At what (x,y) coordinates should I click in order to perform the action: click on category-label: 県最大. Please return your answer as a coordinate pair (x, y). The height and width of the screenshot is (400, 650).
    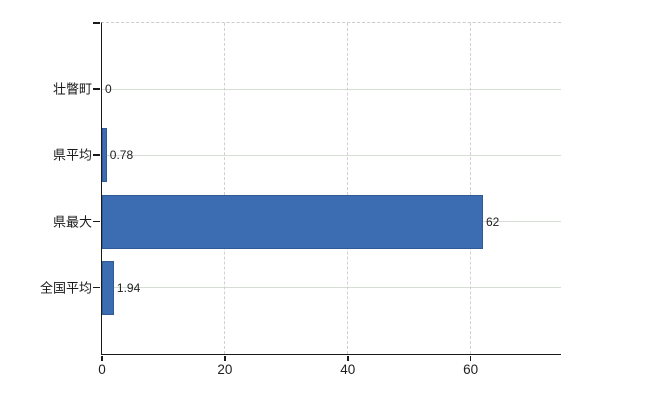
    Looking at the image, I should click on (72, 222).